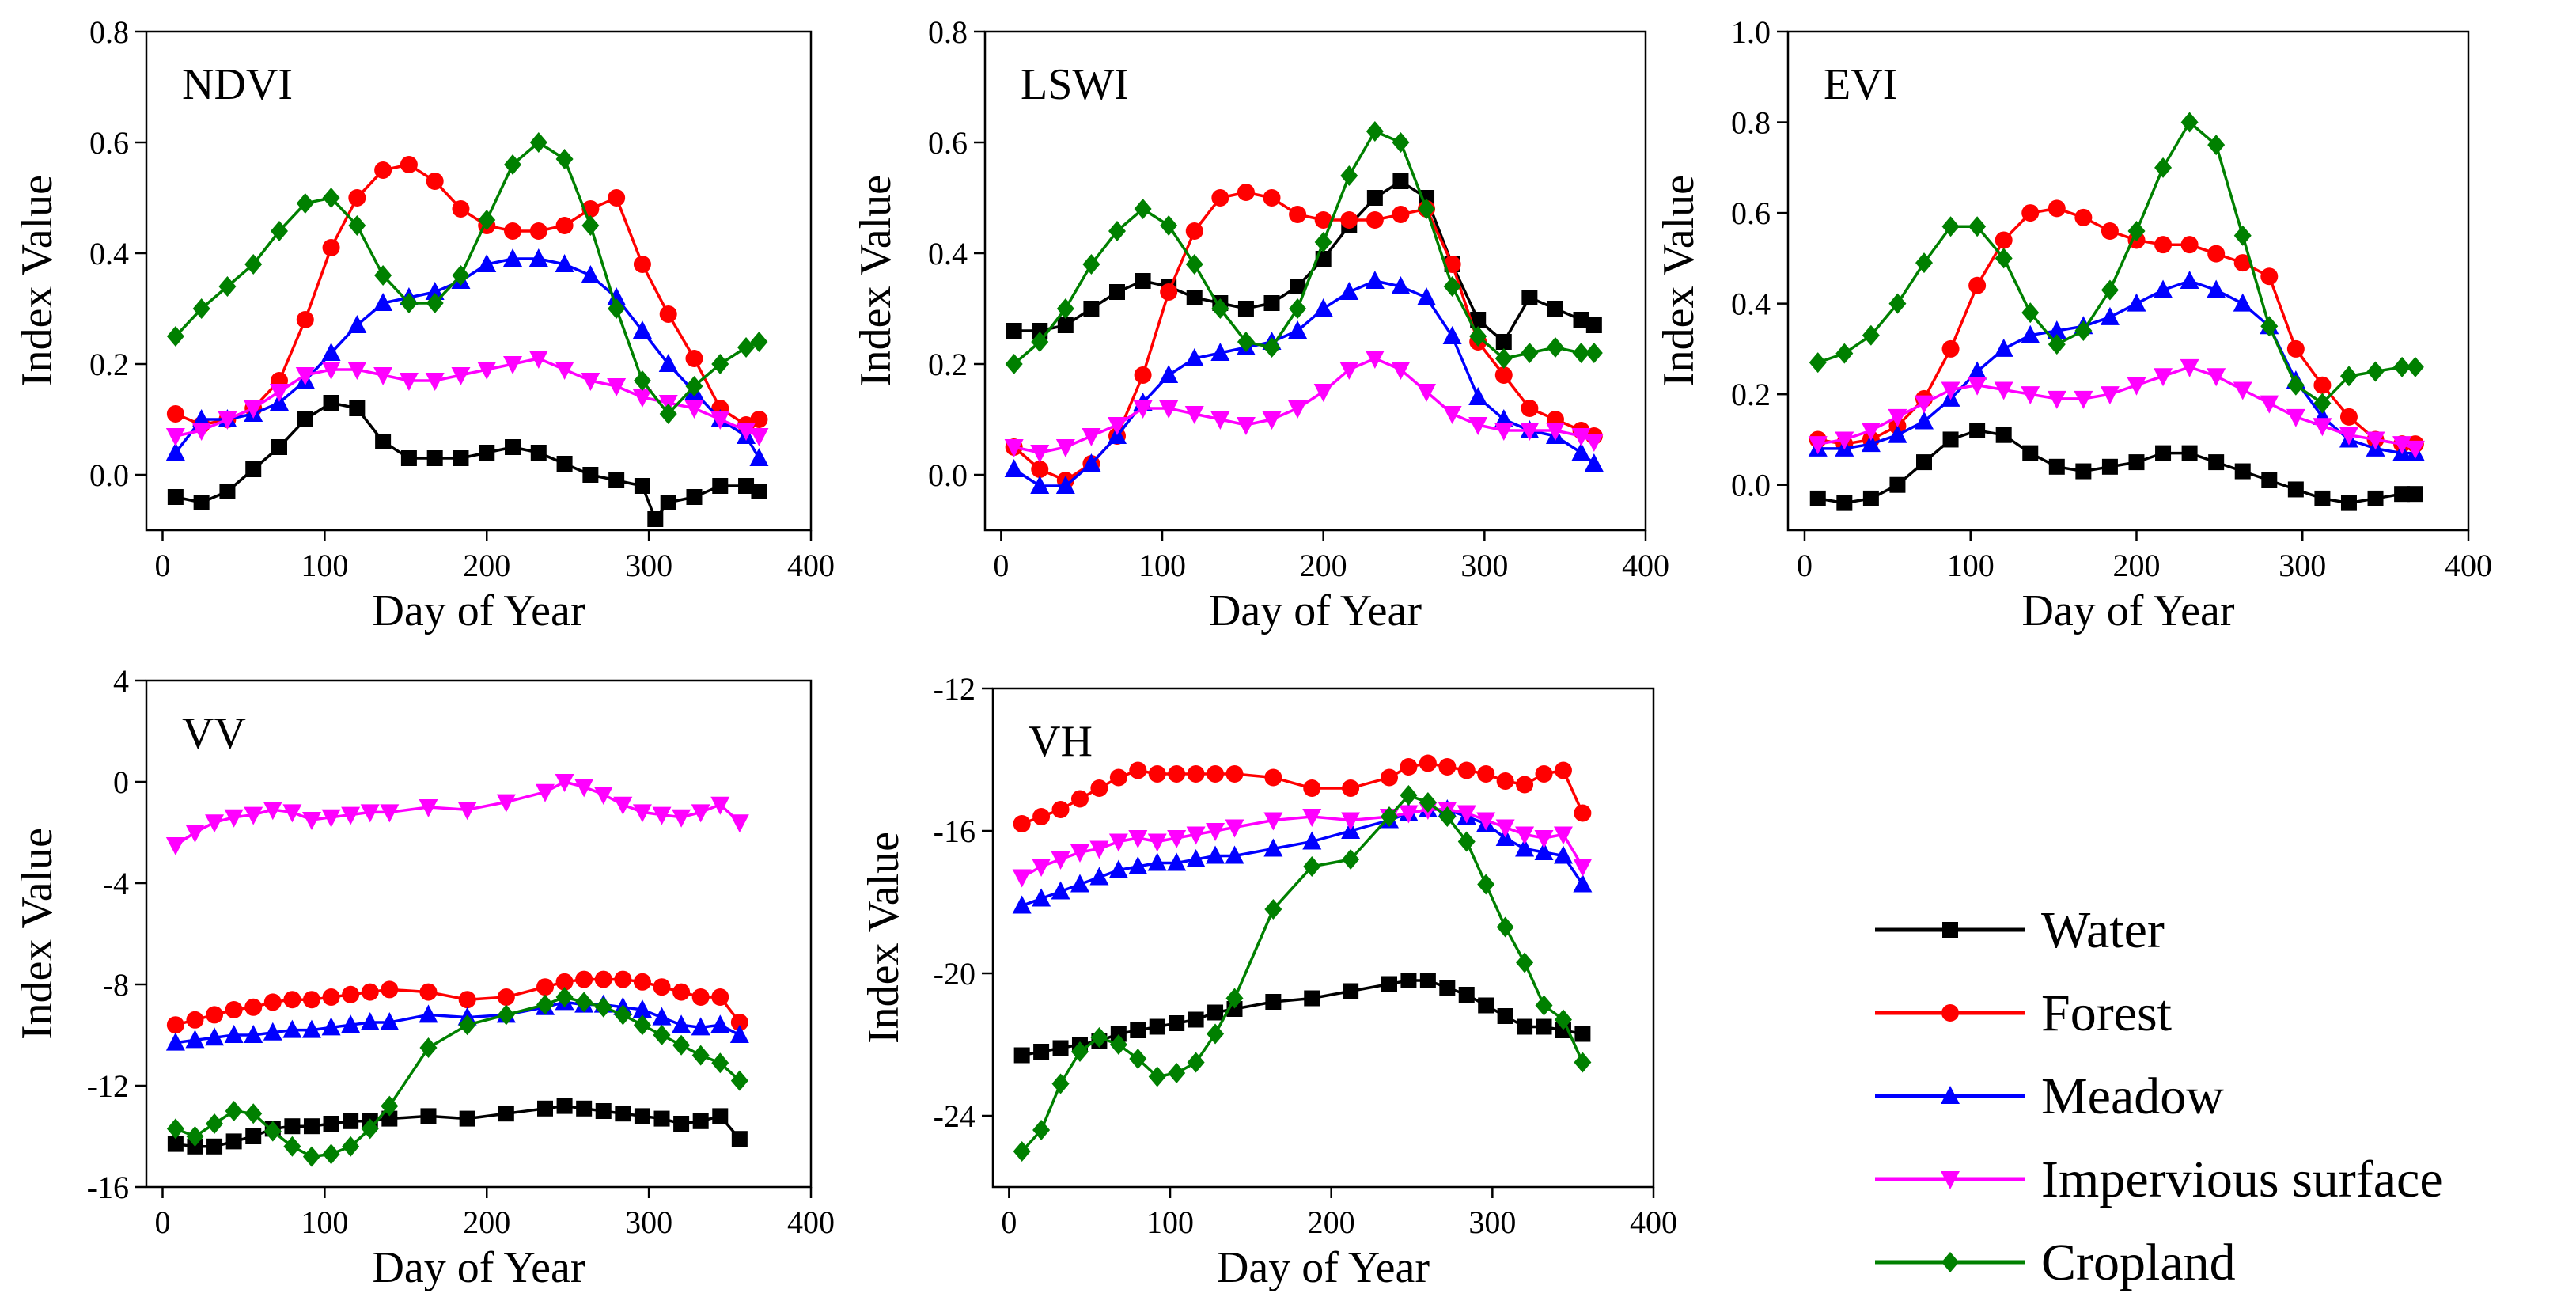  Describe the element at coordinates (214, 733) in the screenshot. I see `panel-title: VV` at that location.